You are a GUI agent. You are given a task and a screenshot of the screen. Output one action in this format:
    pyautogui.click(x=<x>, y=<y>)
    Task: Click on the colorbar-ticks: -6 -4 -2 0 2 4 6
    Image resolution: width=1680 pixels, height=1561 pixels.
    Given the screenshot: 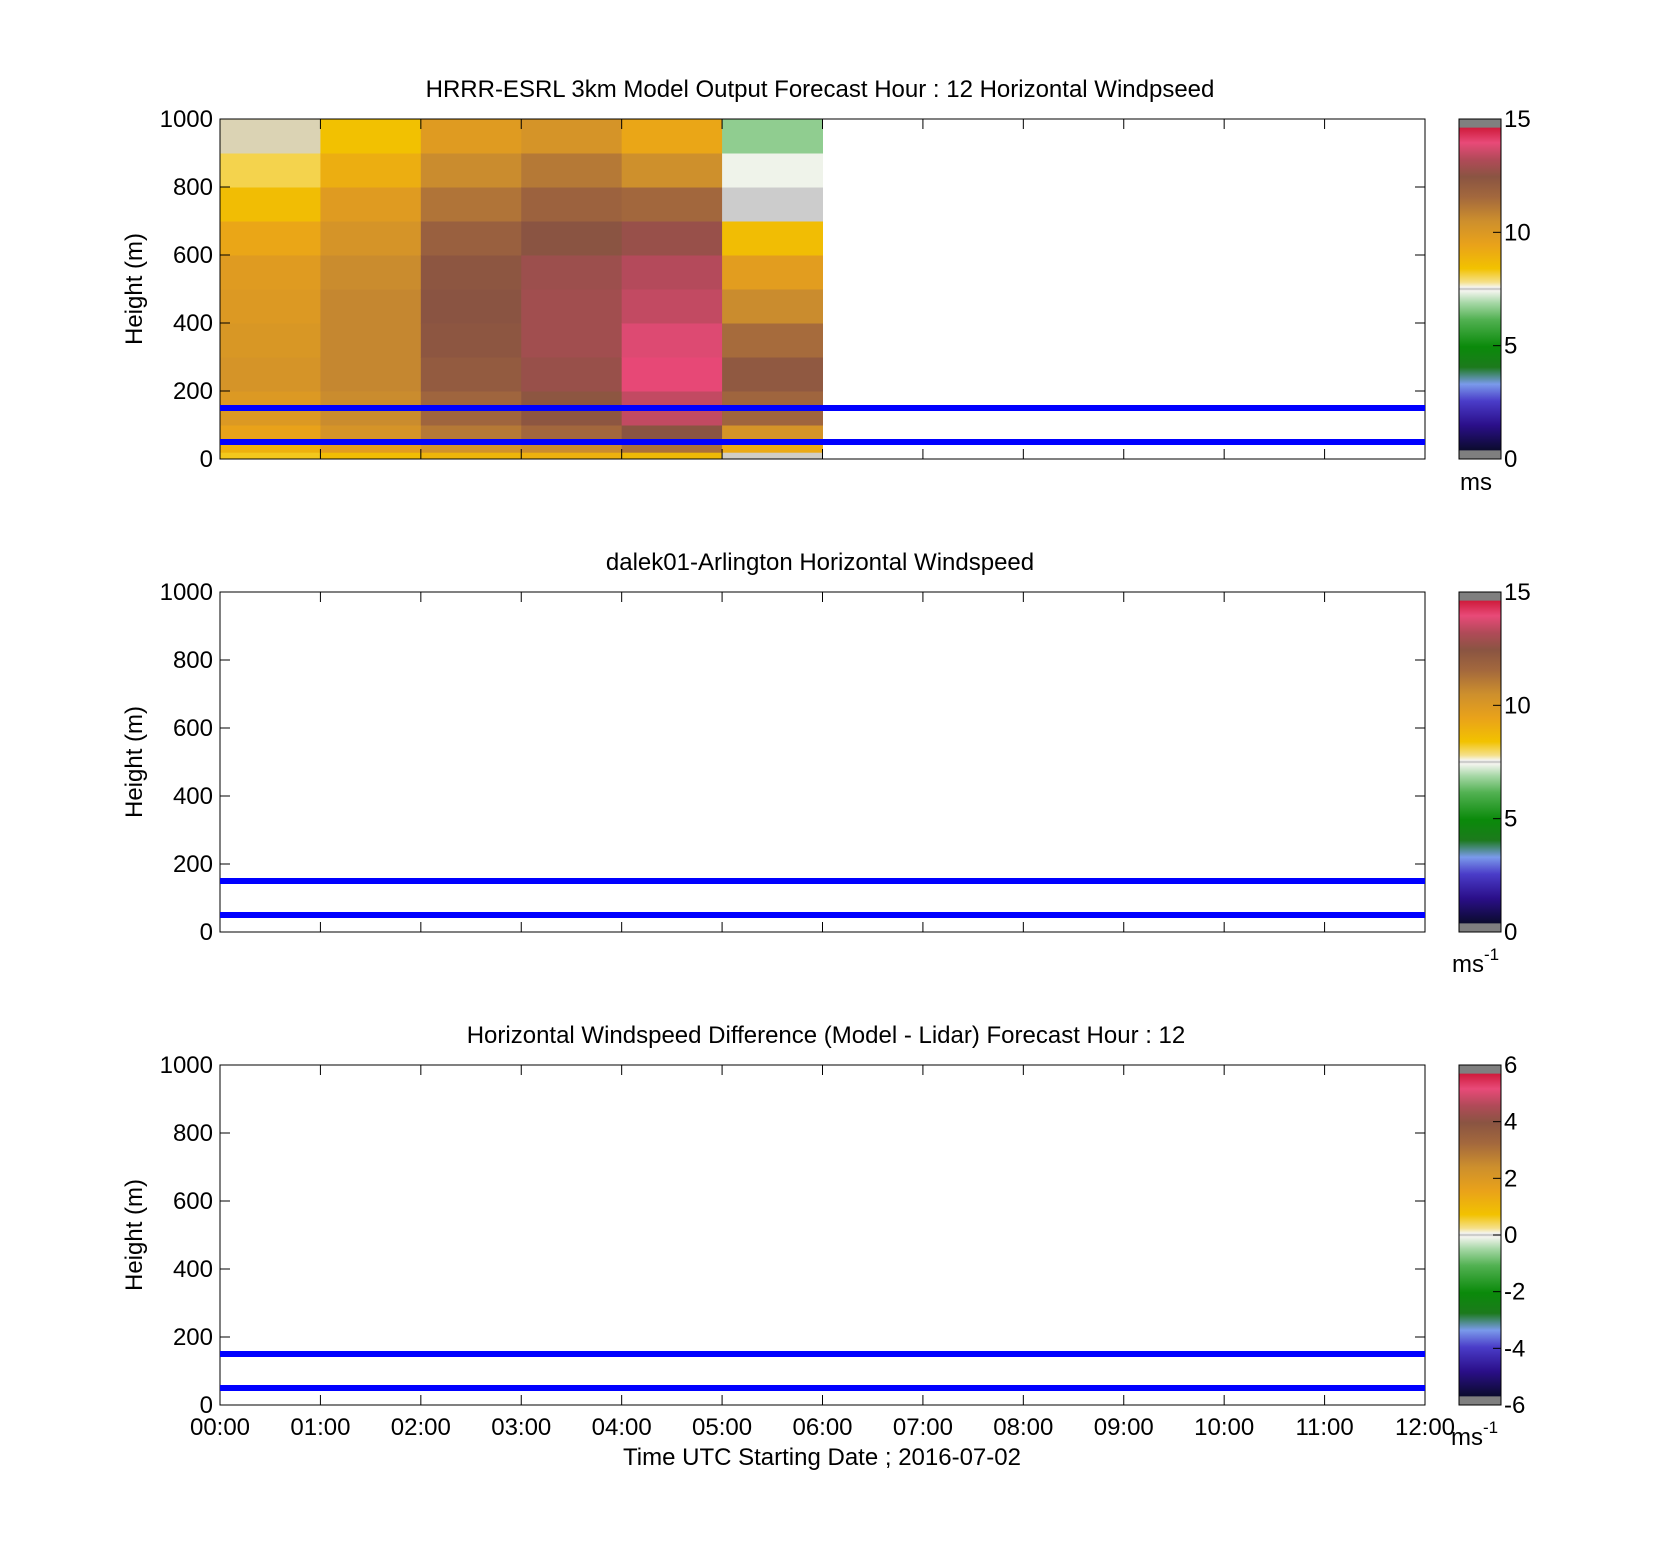 What is the action you would take?
    pyautogui.click(x=1509, y=1235)
    